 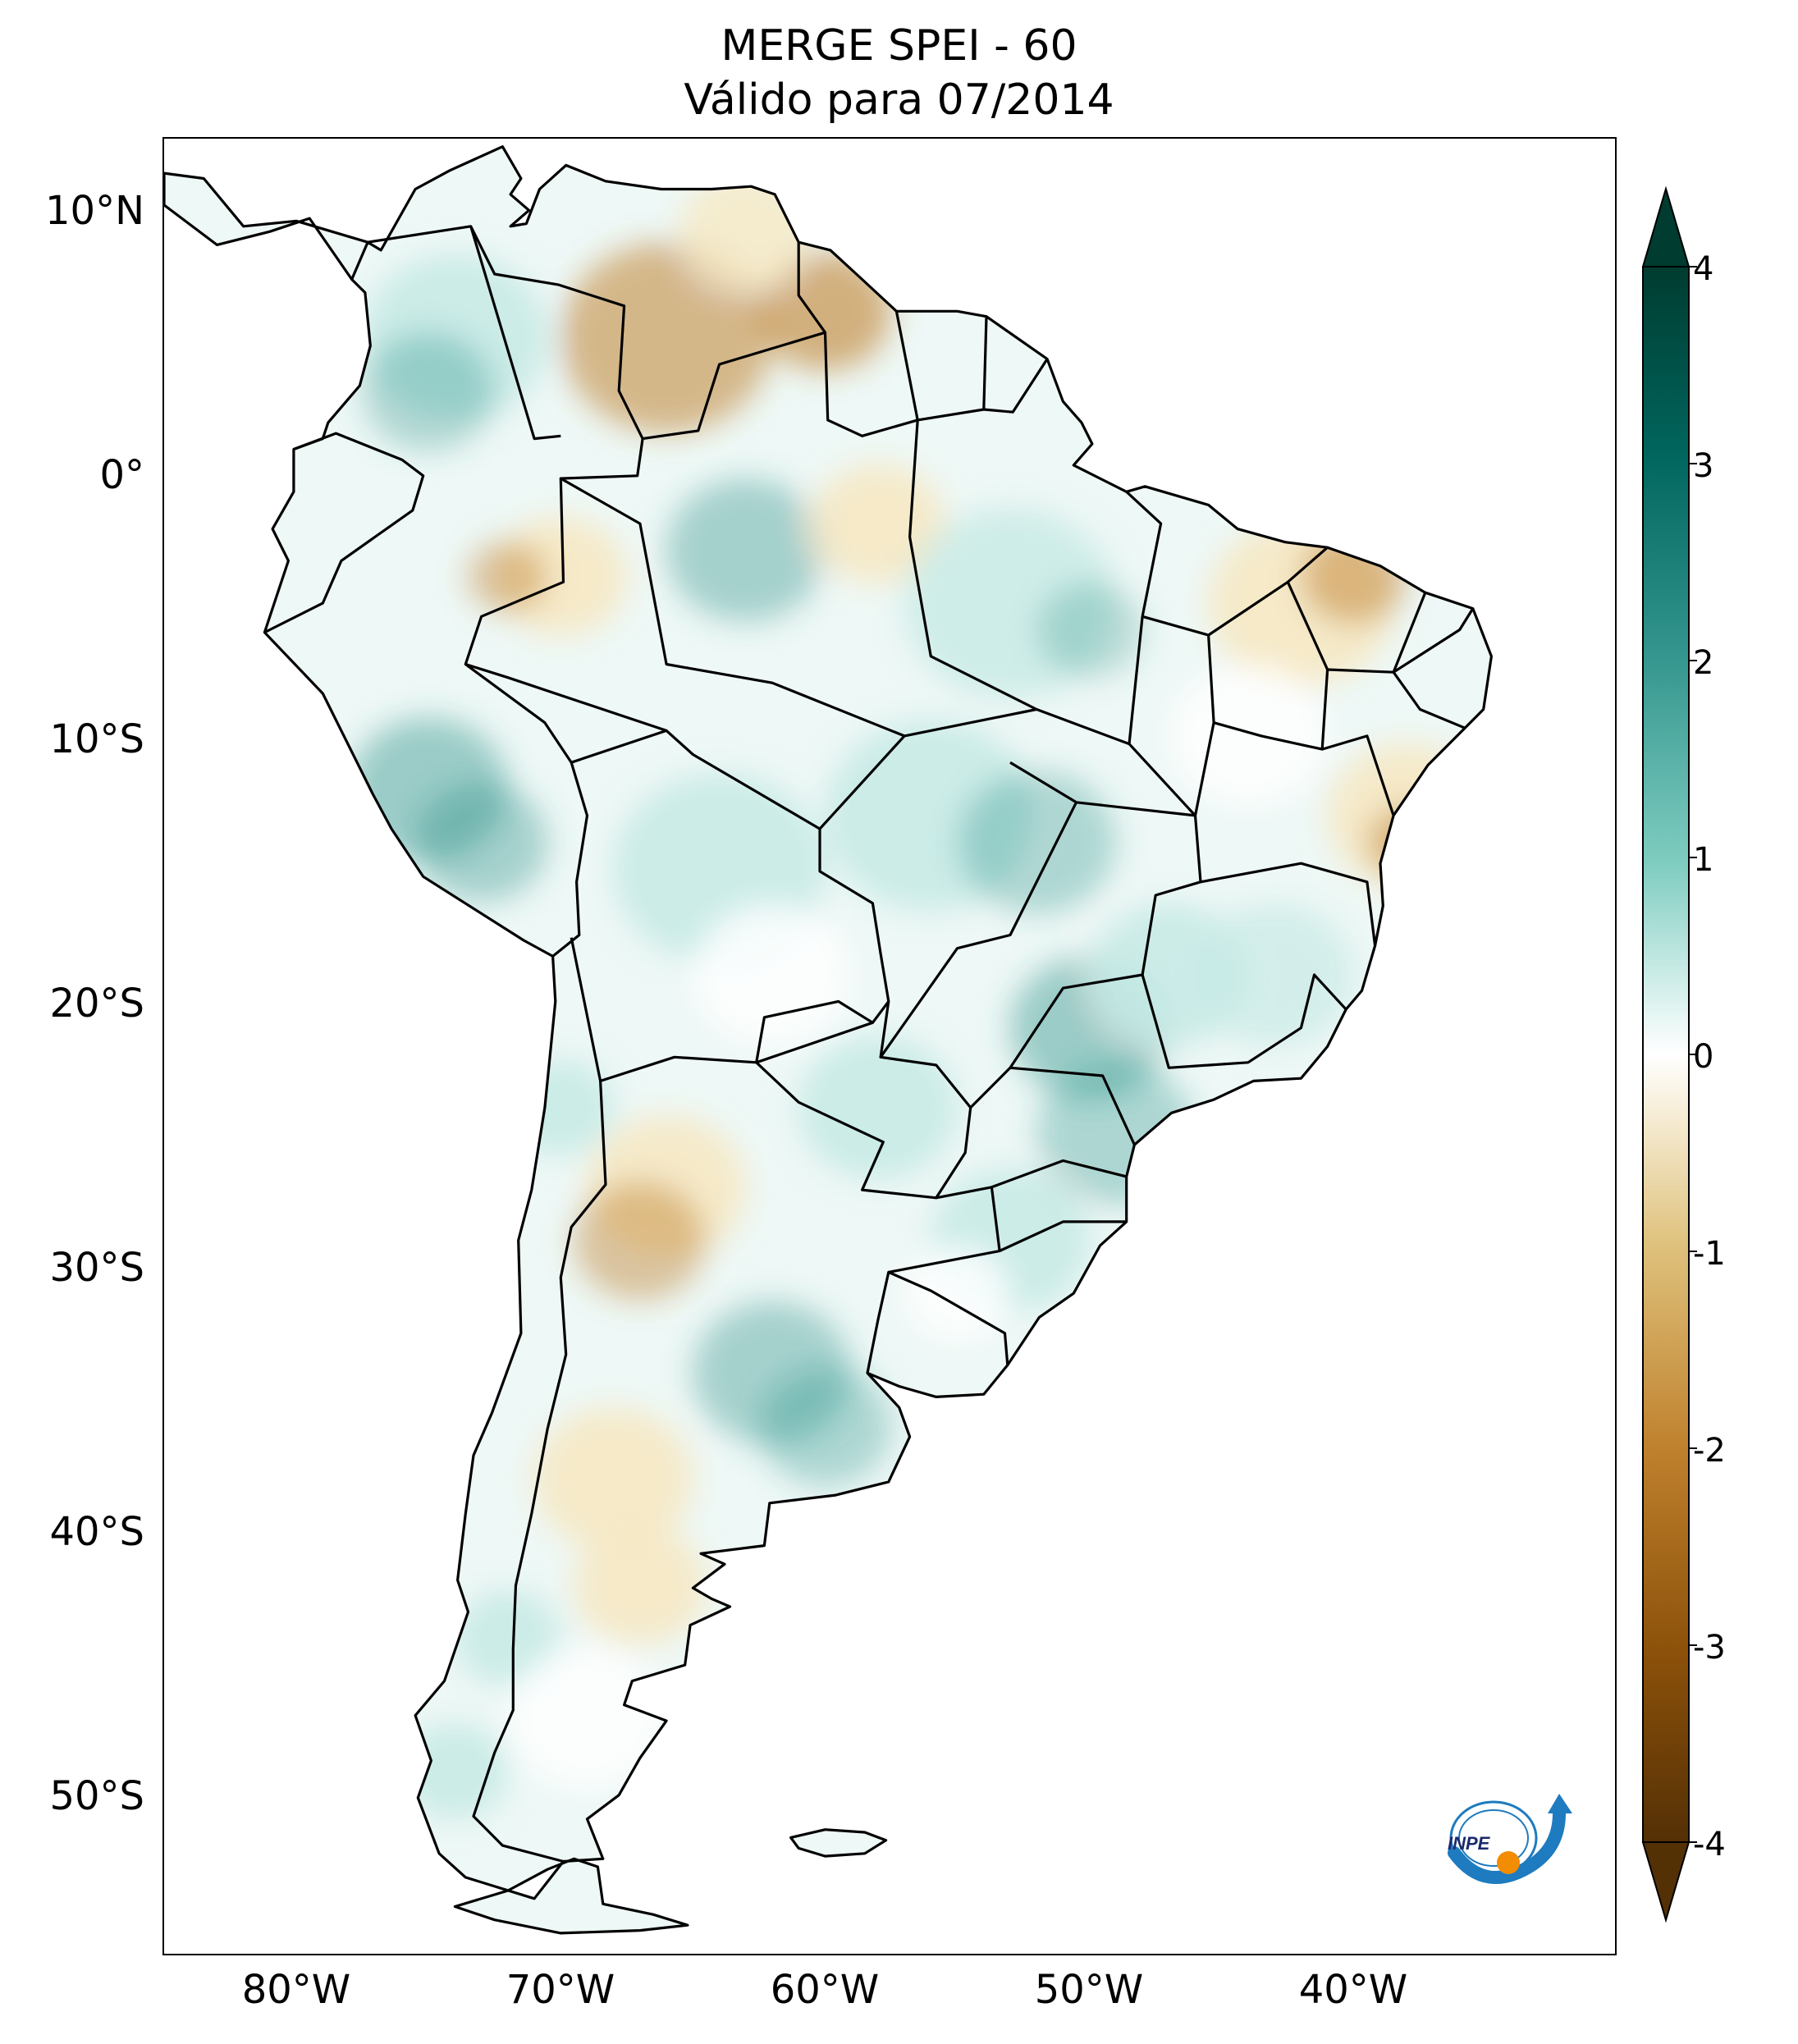 I want to click on inpe-logo-text: INPE, so click(x=1469, y=1843).